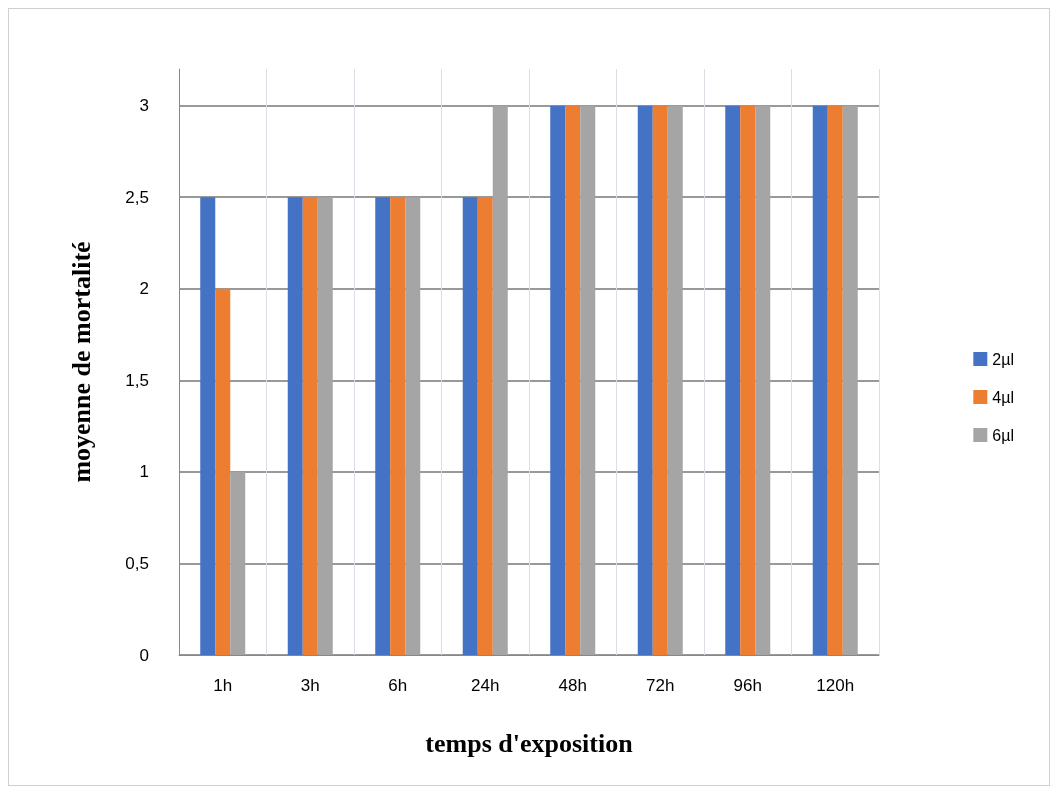  What do you see at coordinates (137, 380) in the screenshot?
I see `y-tick-label: 1,5` at bounding box center [137, 380].